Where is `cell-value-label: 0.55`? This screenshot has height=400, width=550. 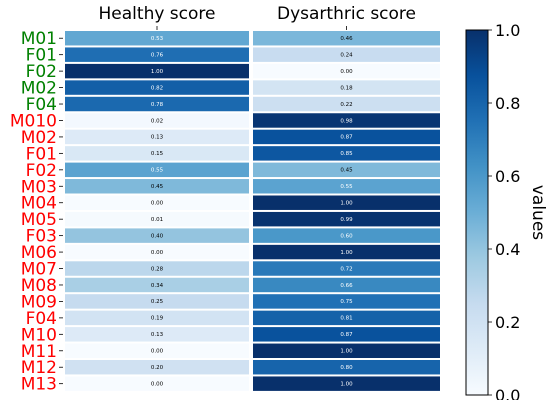 cell-value-label: 0.55 is located at coordinates (157, 171).